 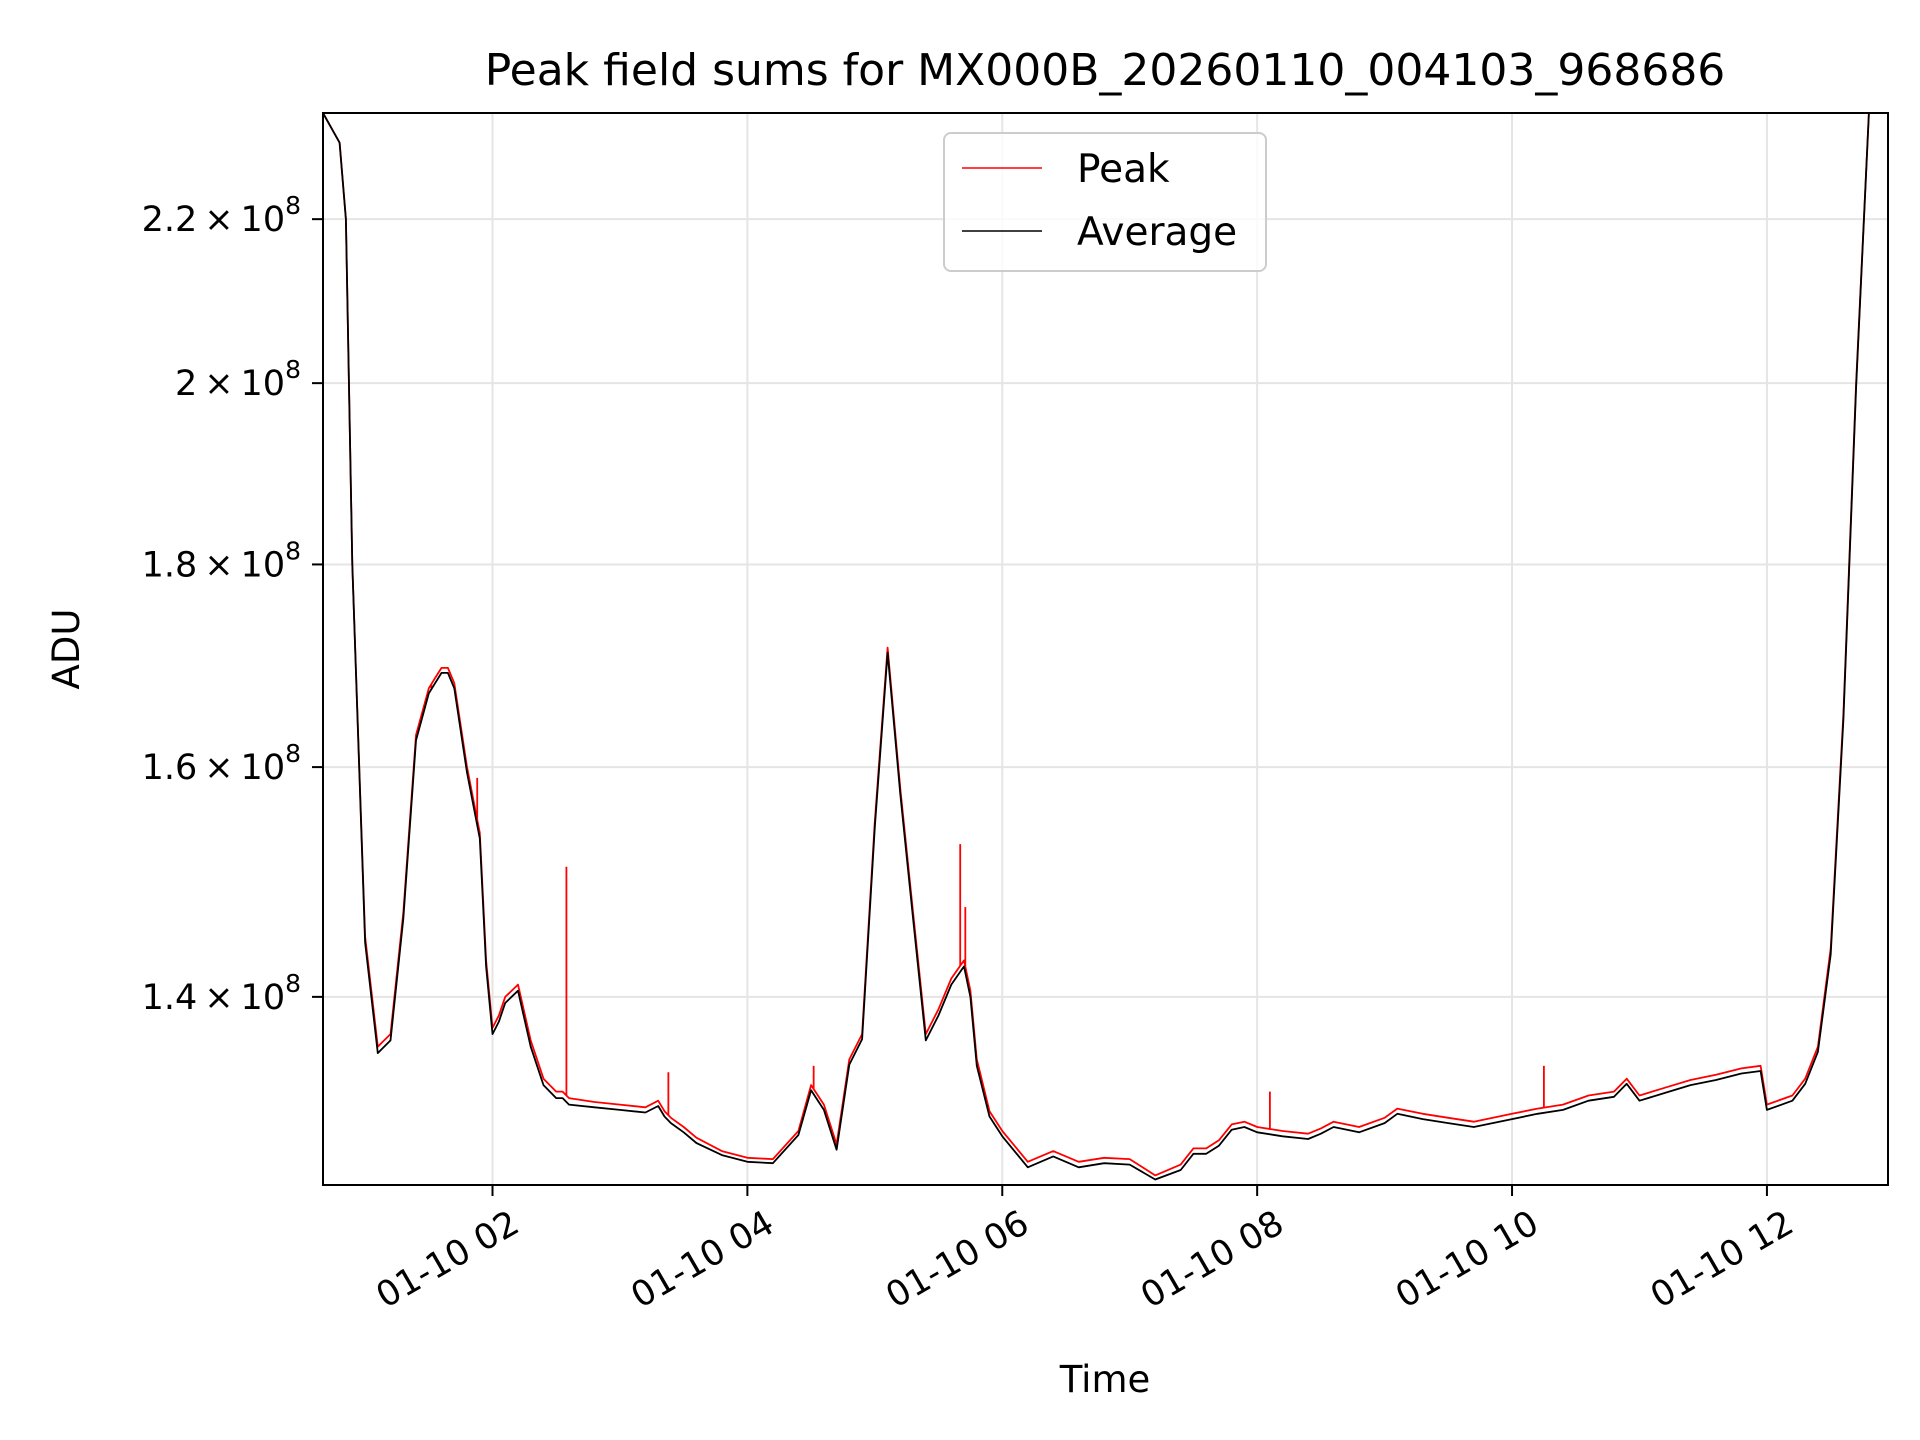 What do you see at coordinates (238, 379) in the screenshot?
I see `y-tick-label: 2 × 10⁸` at bounding box center [238, 379].